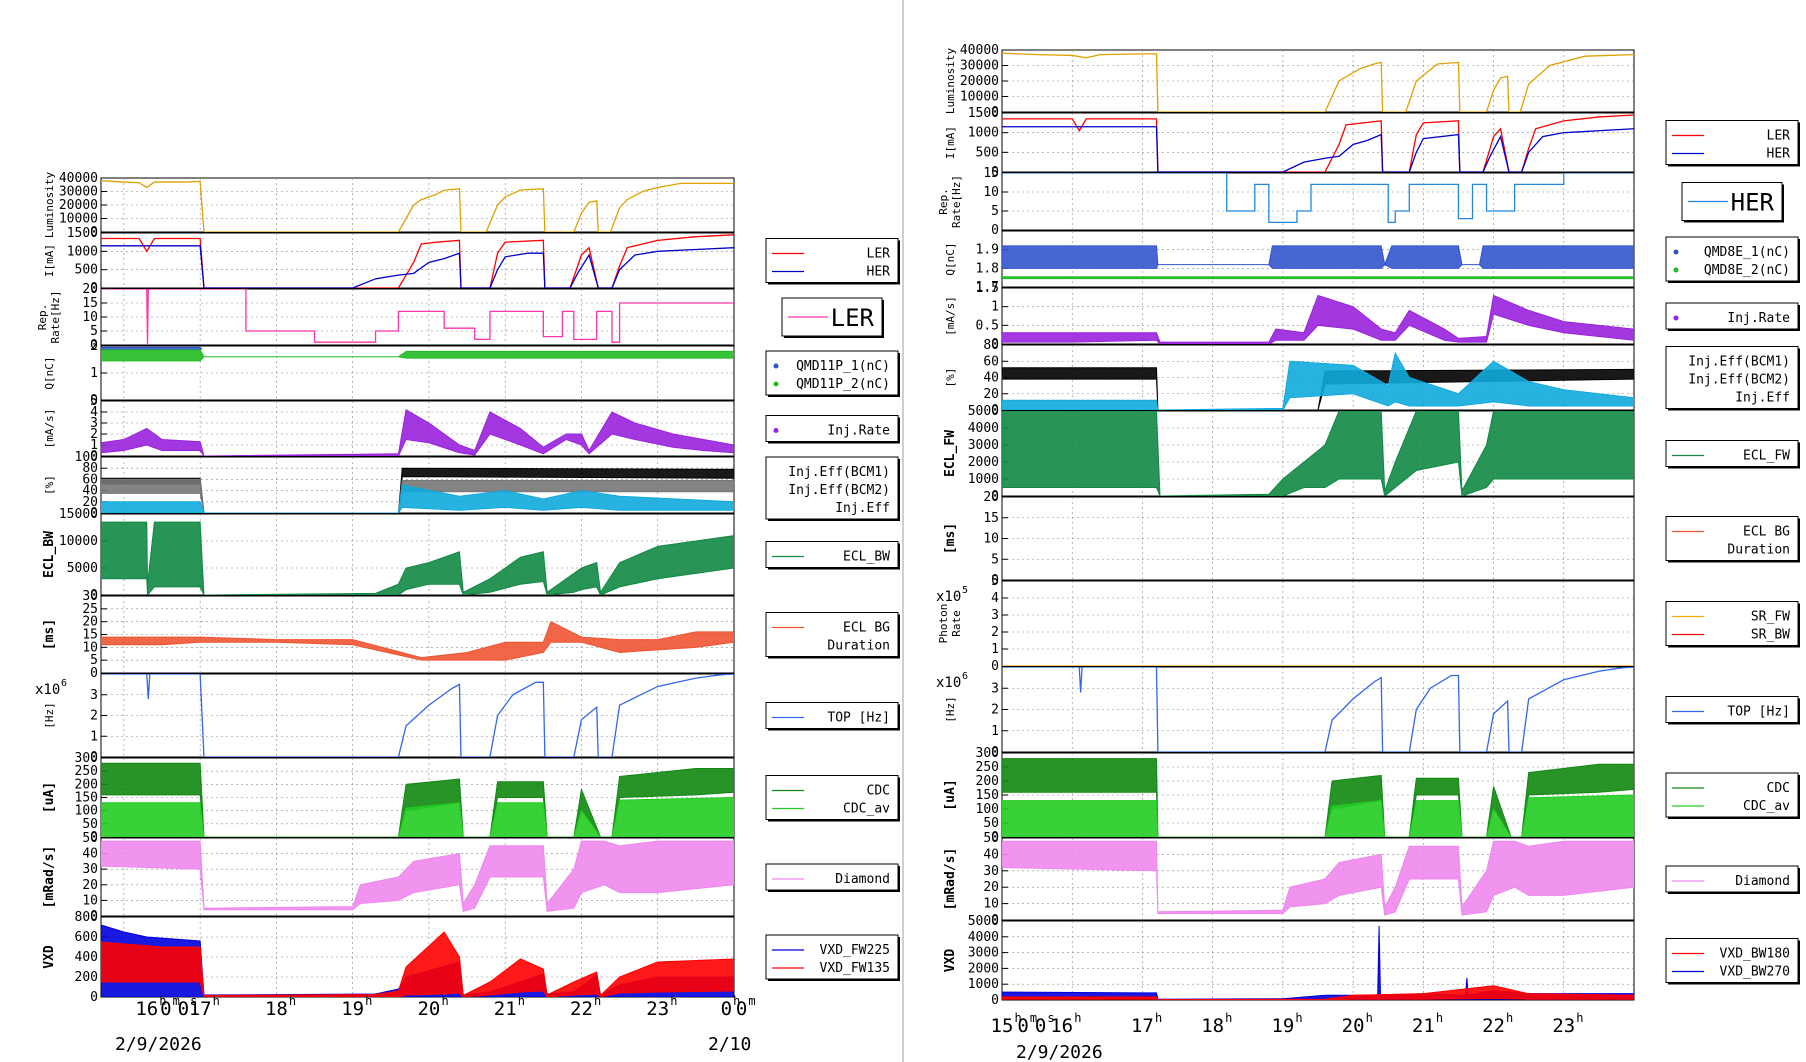  Describe the element at coordinates (86, 811) in the screenshot. I see `y-tick-label: 100` at that location.